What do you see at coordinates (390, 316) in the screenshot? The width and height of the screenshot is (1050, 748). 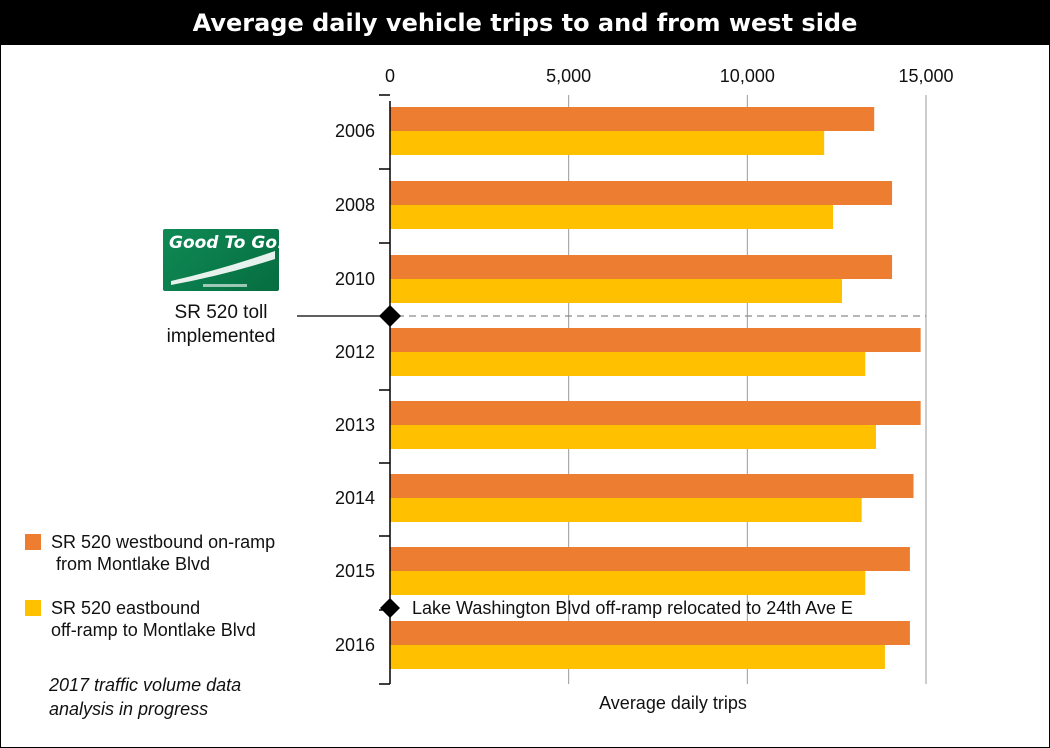 I see `toll-diamond-icon` at bounding box center [390, 316].